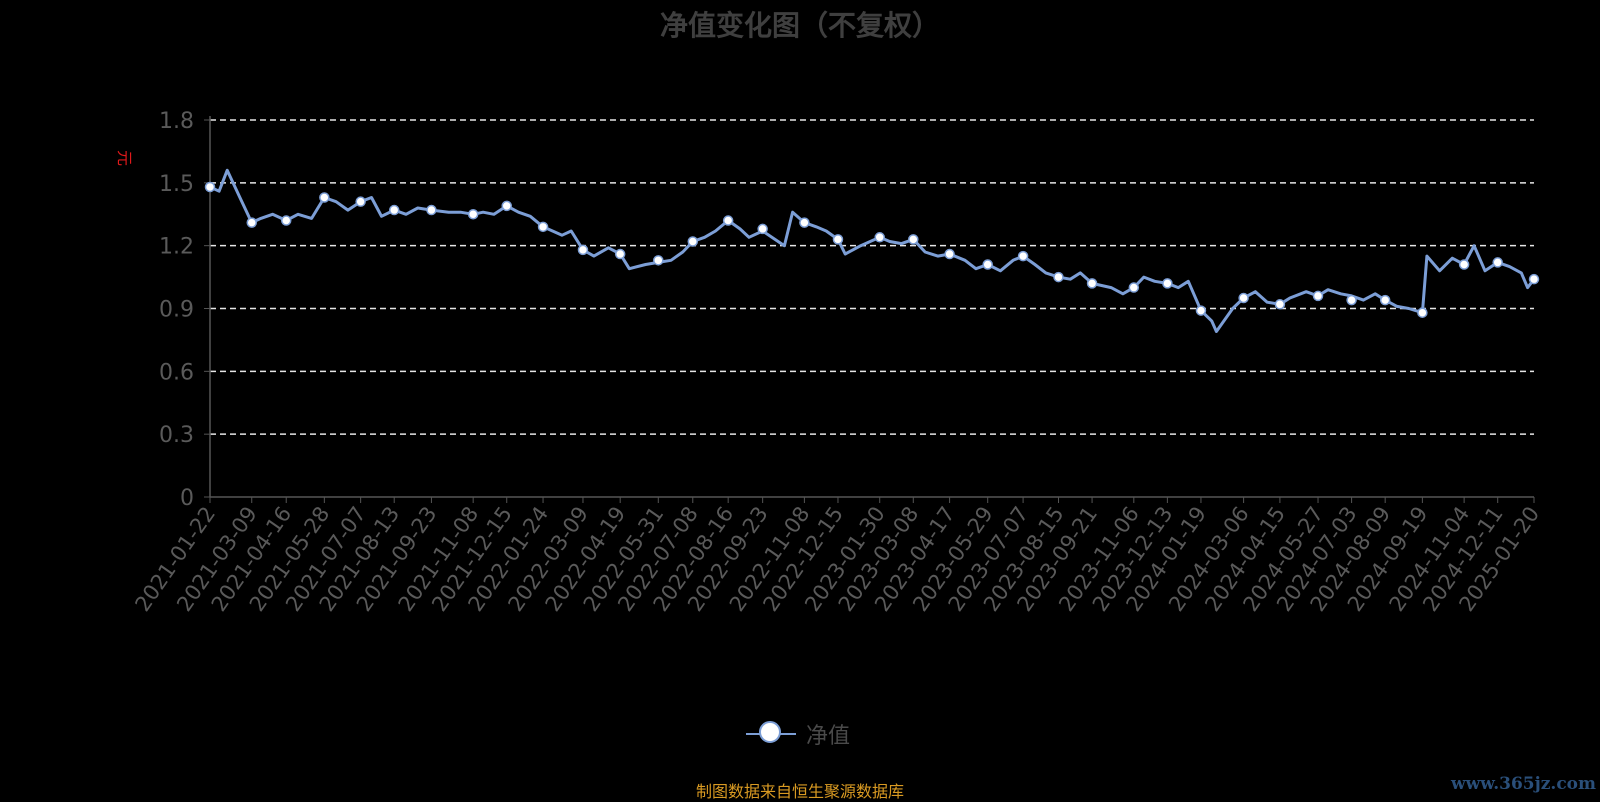 This screenshot has width=1600, height=802. Describe the element at coordinates (799, 25) in the screenshot. I see `chart-title: 净值变化图（不复权）` at that location.